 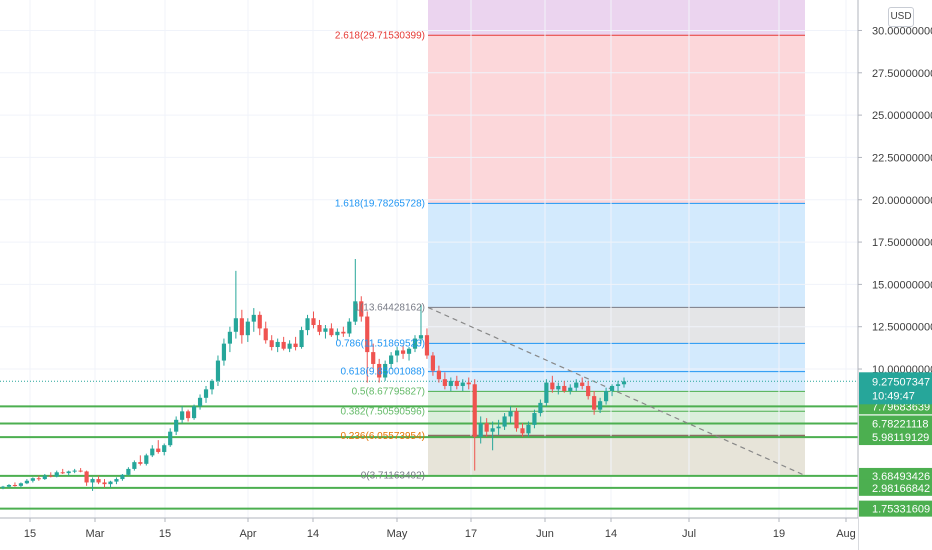 I want to click on y-tick-label: 17.50000000, so click(x=902, y=243).